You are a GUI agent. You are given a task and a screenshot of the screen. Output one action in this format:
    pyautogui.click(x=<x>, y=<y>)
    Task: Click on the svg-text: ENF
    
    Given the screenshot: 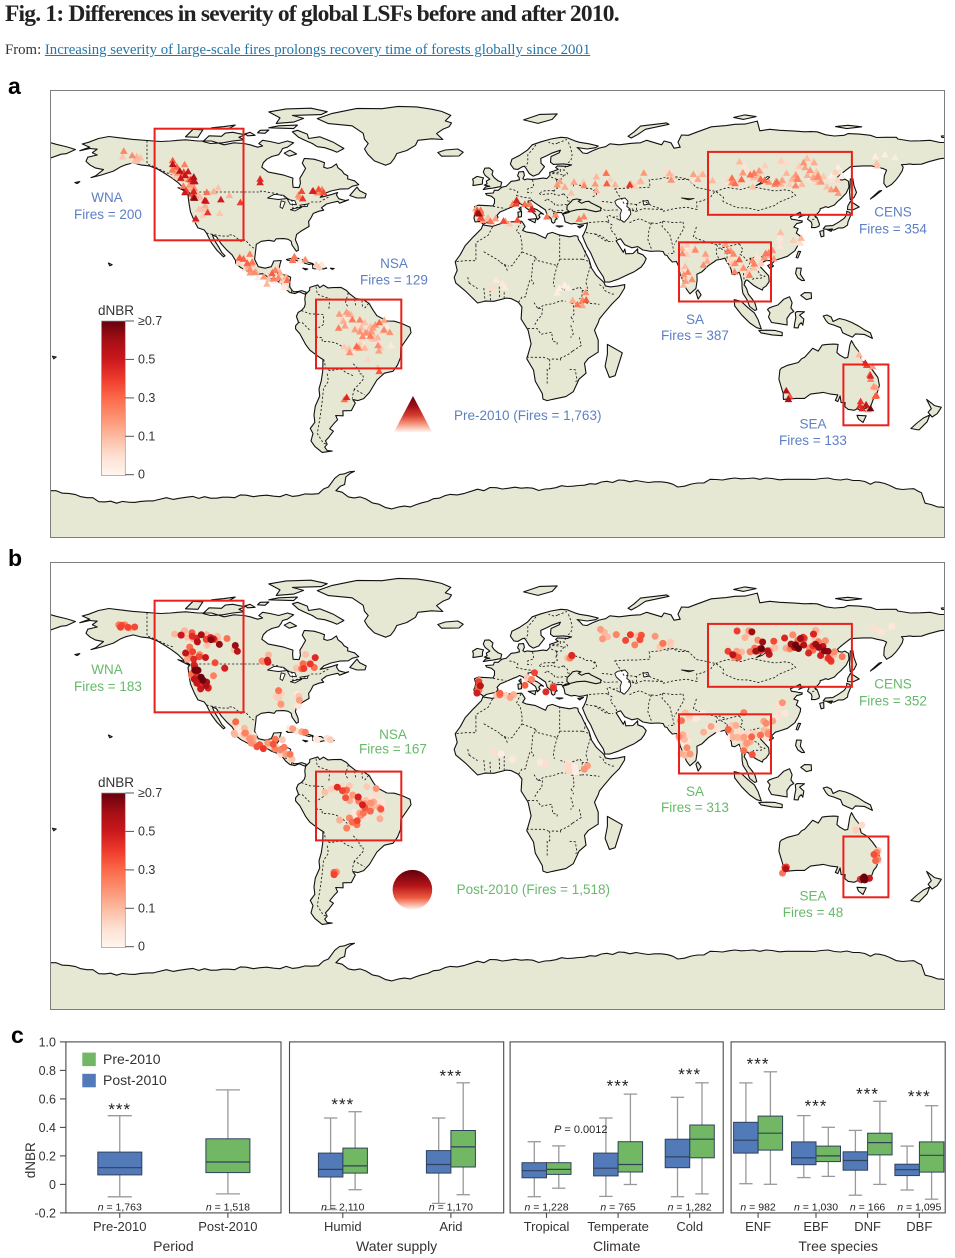 What is the action you would take?
    pyautogui.click(x=758, y=1226)
    